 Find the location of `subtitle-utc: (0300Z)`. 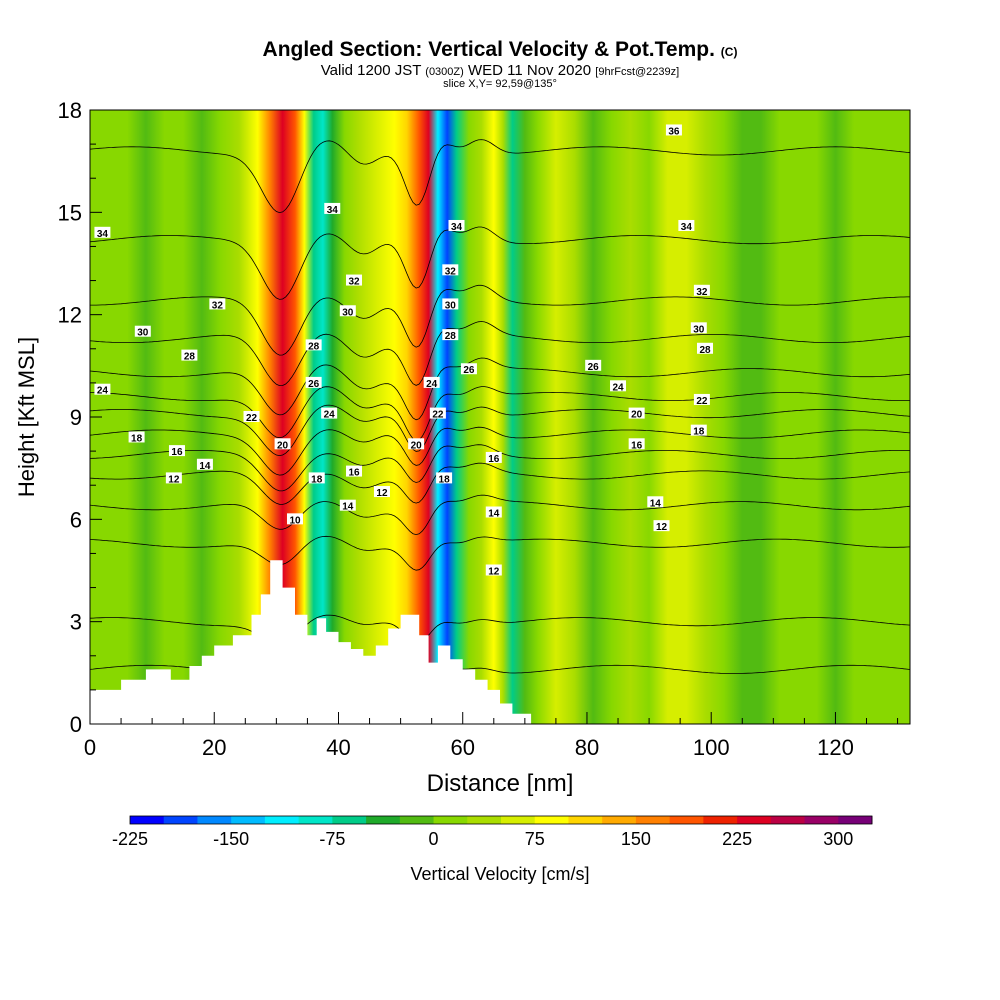

subtitle-utc: (0300Z) is located at coordinates (444, 72).